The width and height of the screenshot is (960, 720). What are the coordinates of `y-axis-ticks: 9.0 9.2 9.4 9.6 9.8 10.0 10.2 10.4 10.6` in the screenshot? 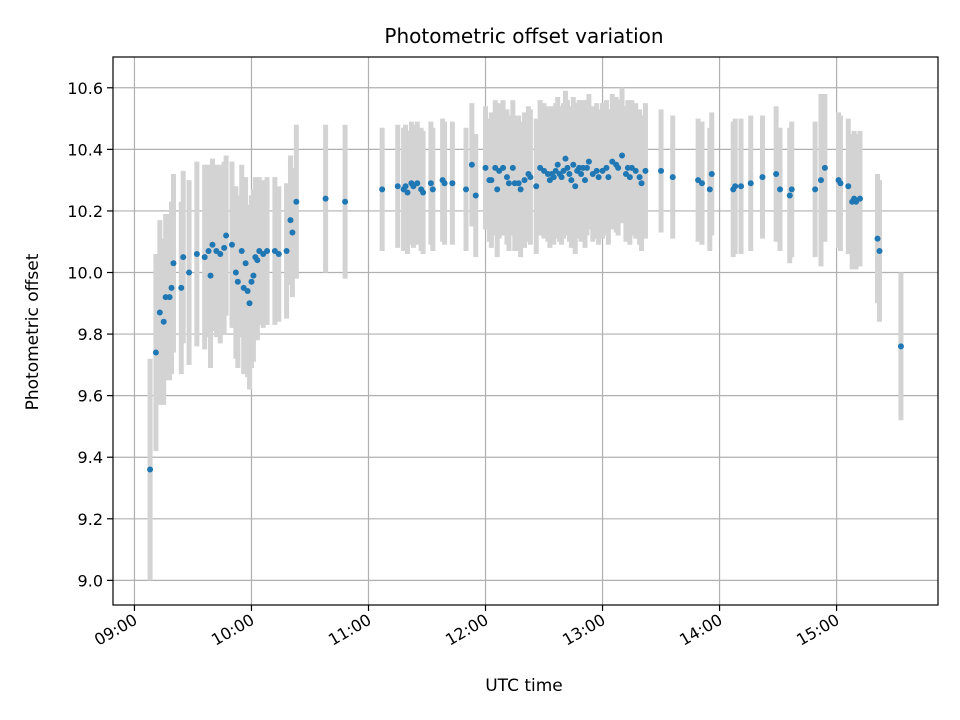 It's located at (90, 334).